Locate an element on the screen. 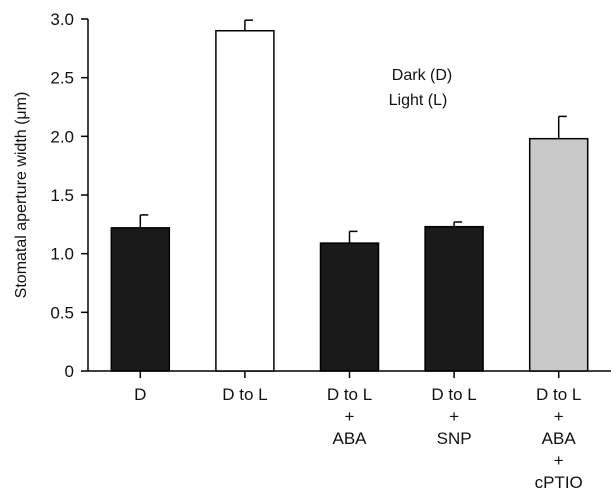  y-tick-label: 0 is located at coordinates (69, 371).